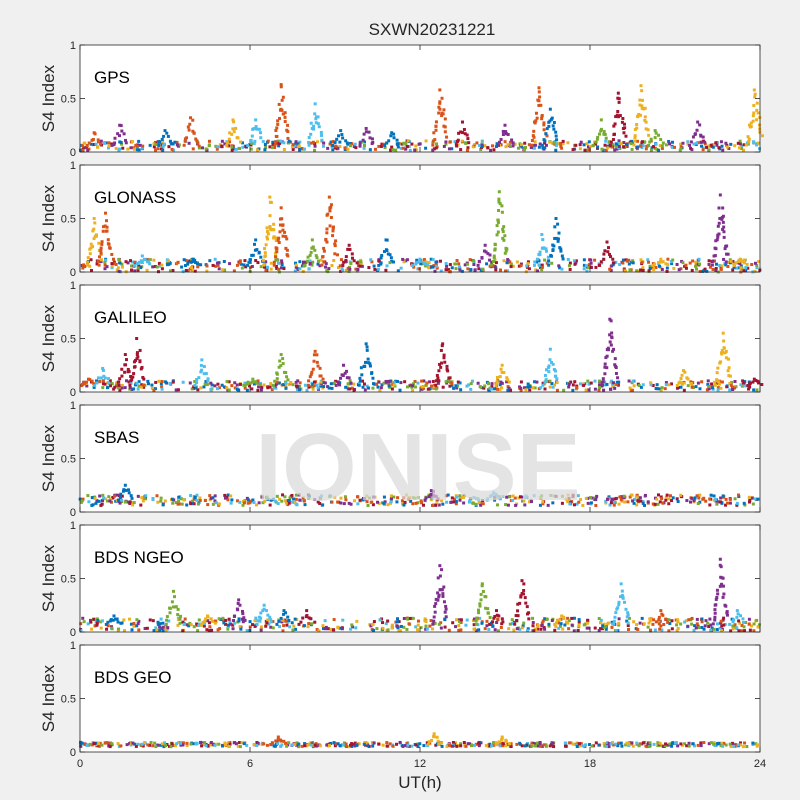 The image size is (800, 800). Describe the element at coordinates (660, 617) in the screenshot. I see `burst-20.5` at that location.